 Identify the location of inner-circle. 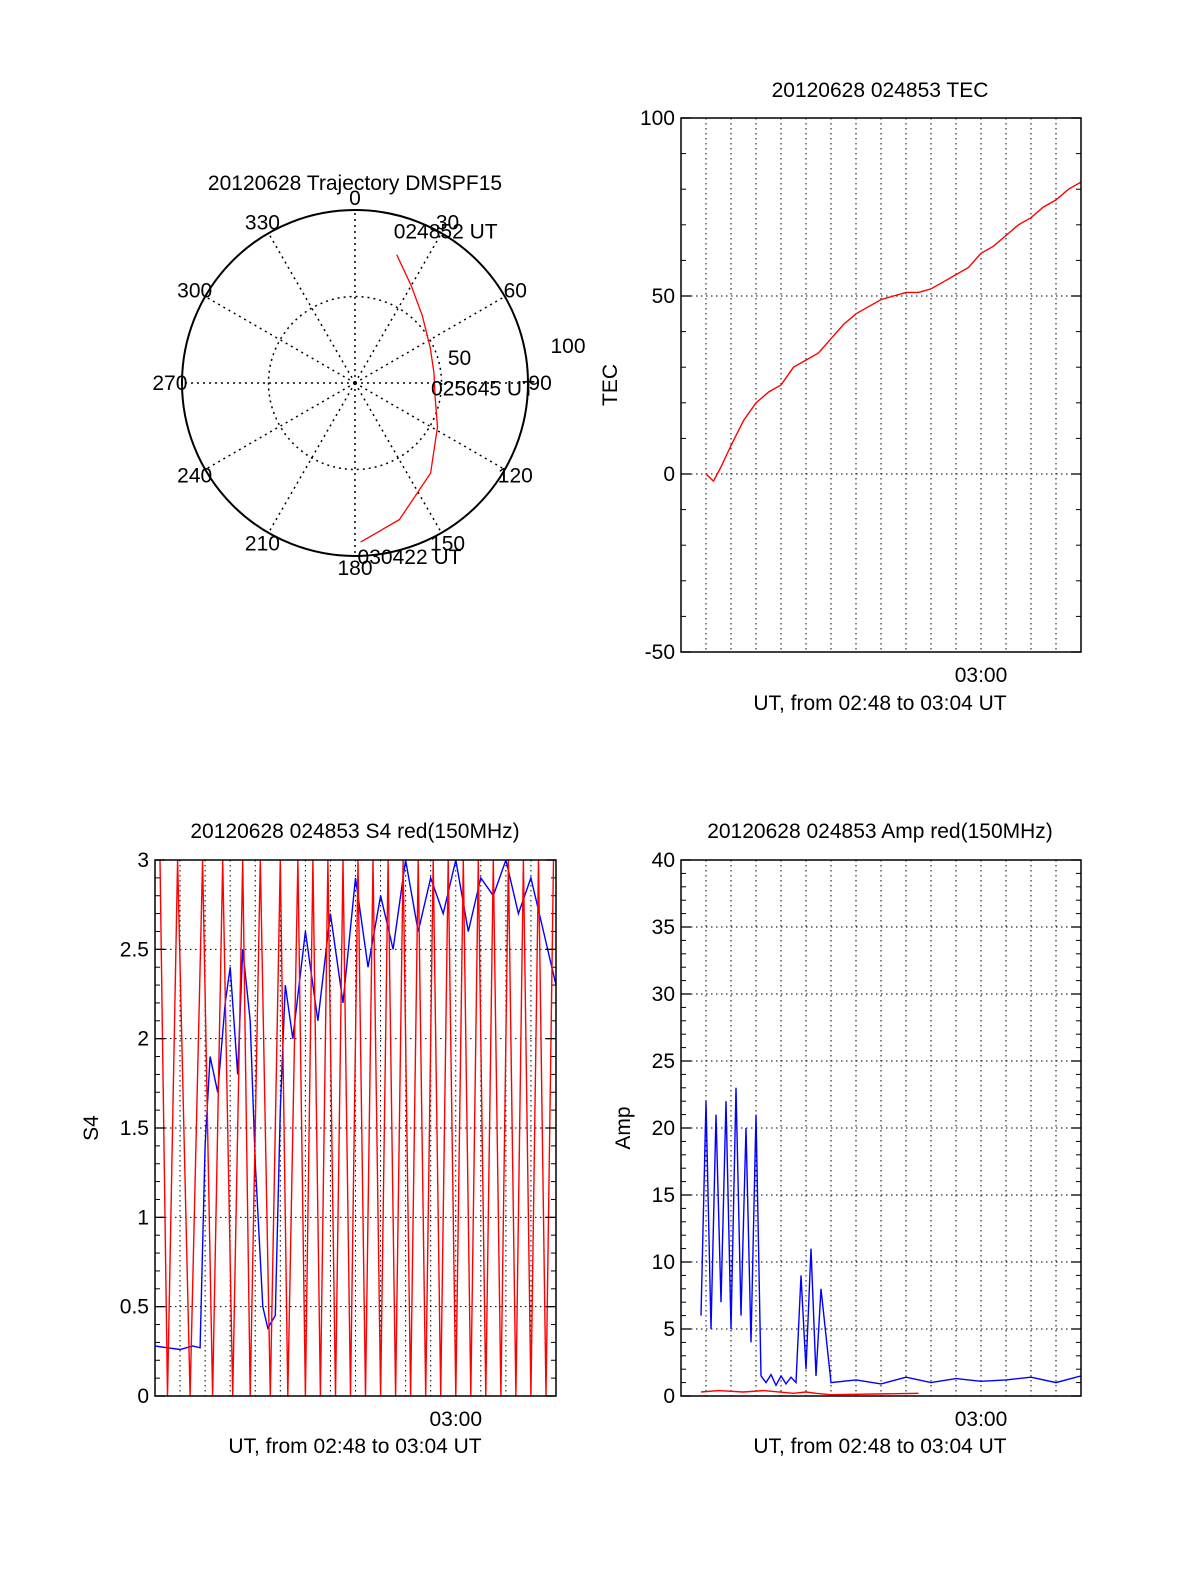
(355, 383).